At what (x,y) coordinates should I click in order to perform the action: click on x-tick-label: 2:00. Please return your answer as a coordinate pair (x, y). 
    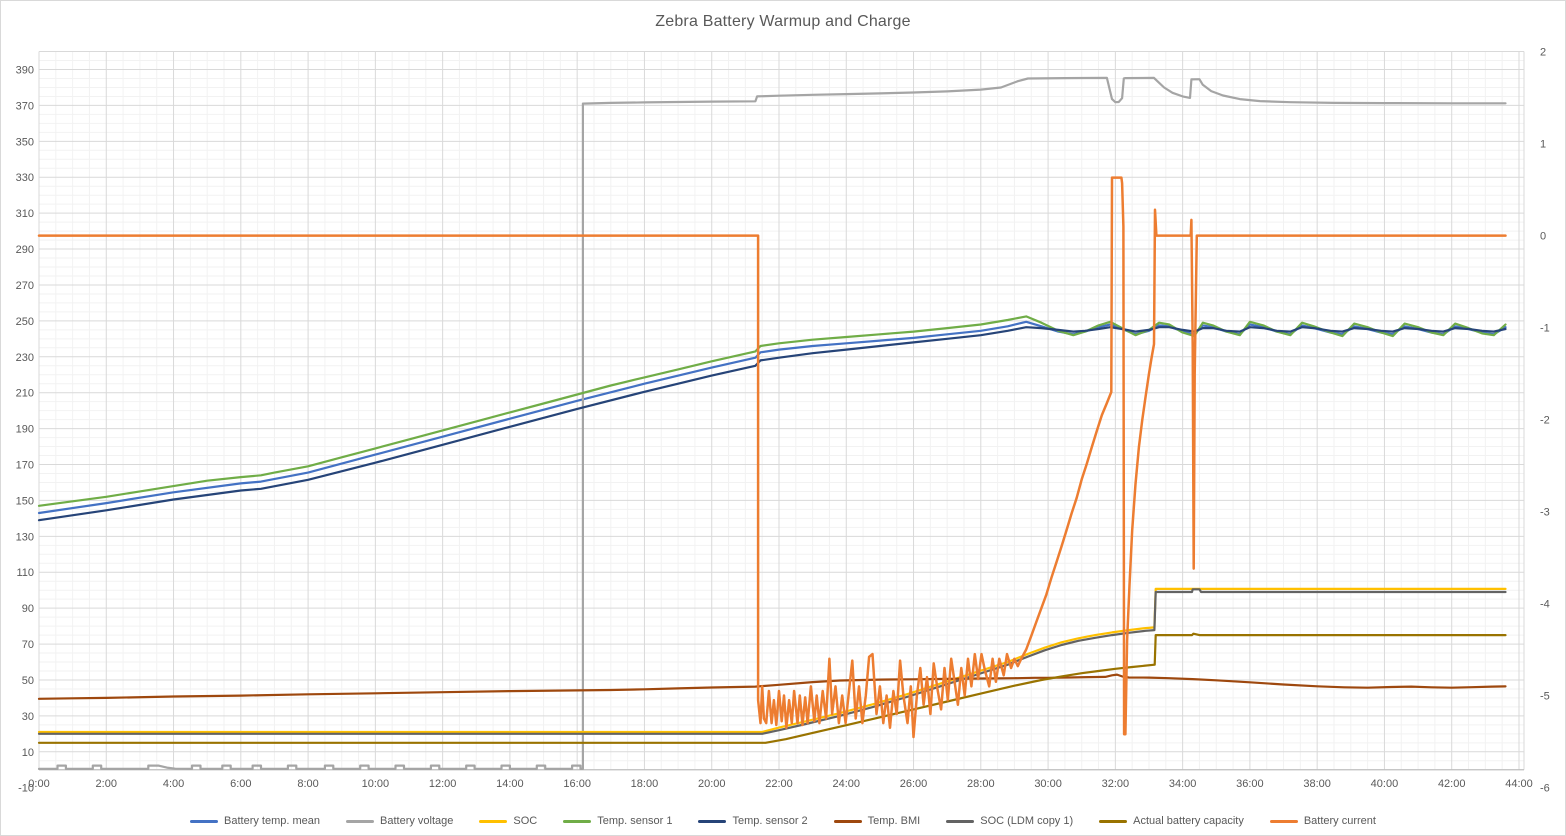
    Looking at the image, I should click on (106, 784).